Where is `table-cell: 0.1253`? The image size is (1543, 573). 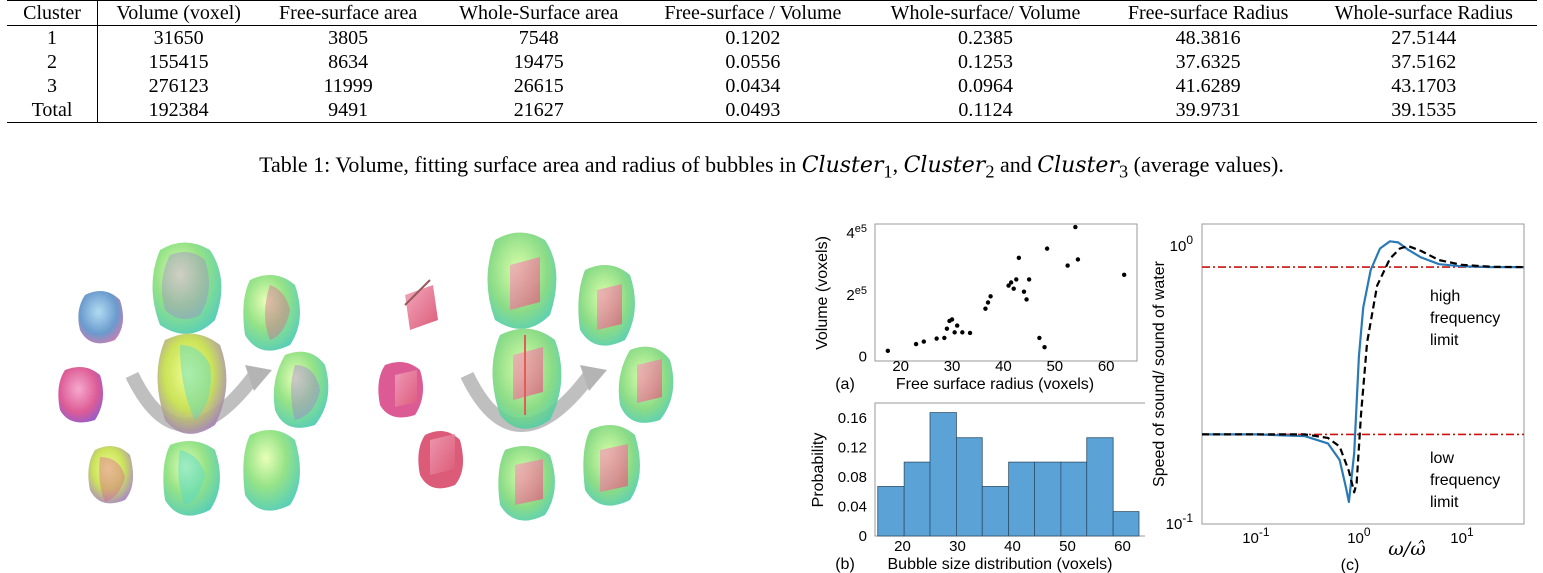
table-cell: 0.1253 is located at coordinates (985, 62).